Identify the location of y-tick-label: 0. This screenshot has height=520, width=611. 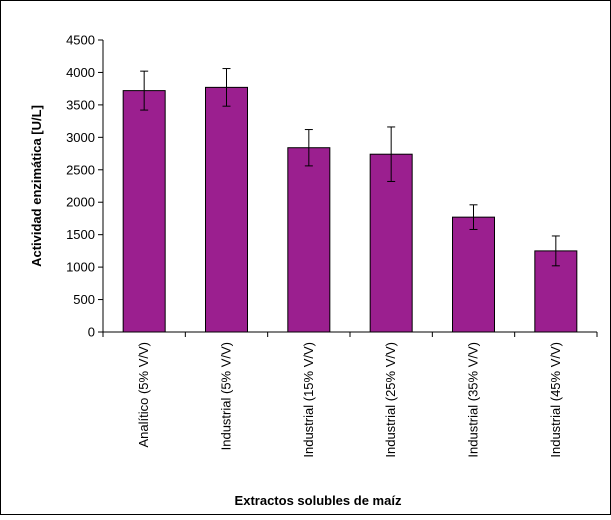
(91, 332).